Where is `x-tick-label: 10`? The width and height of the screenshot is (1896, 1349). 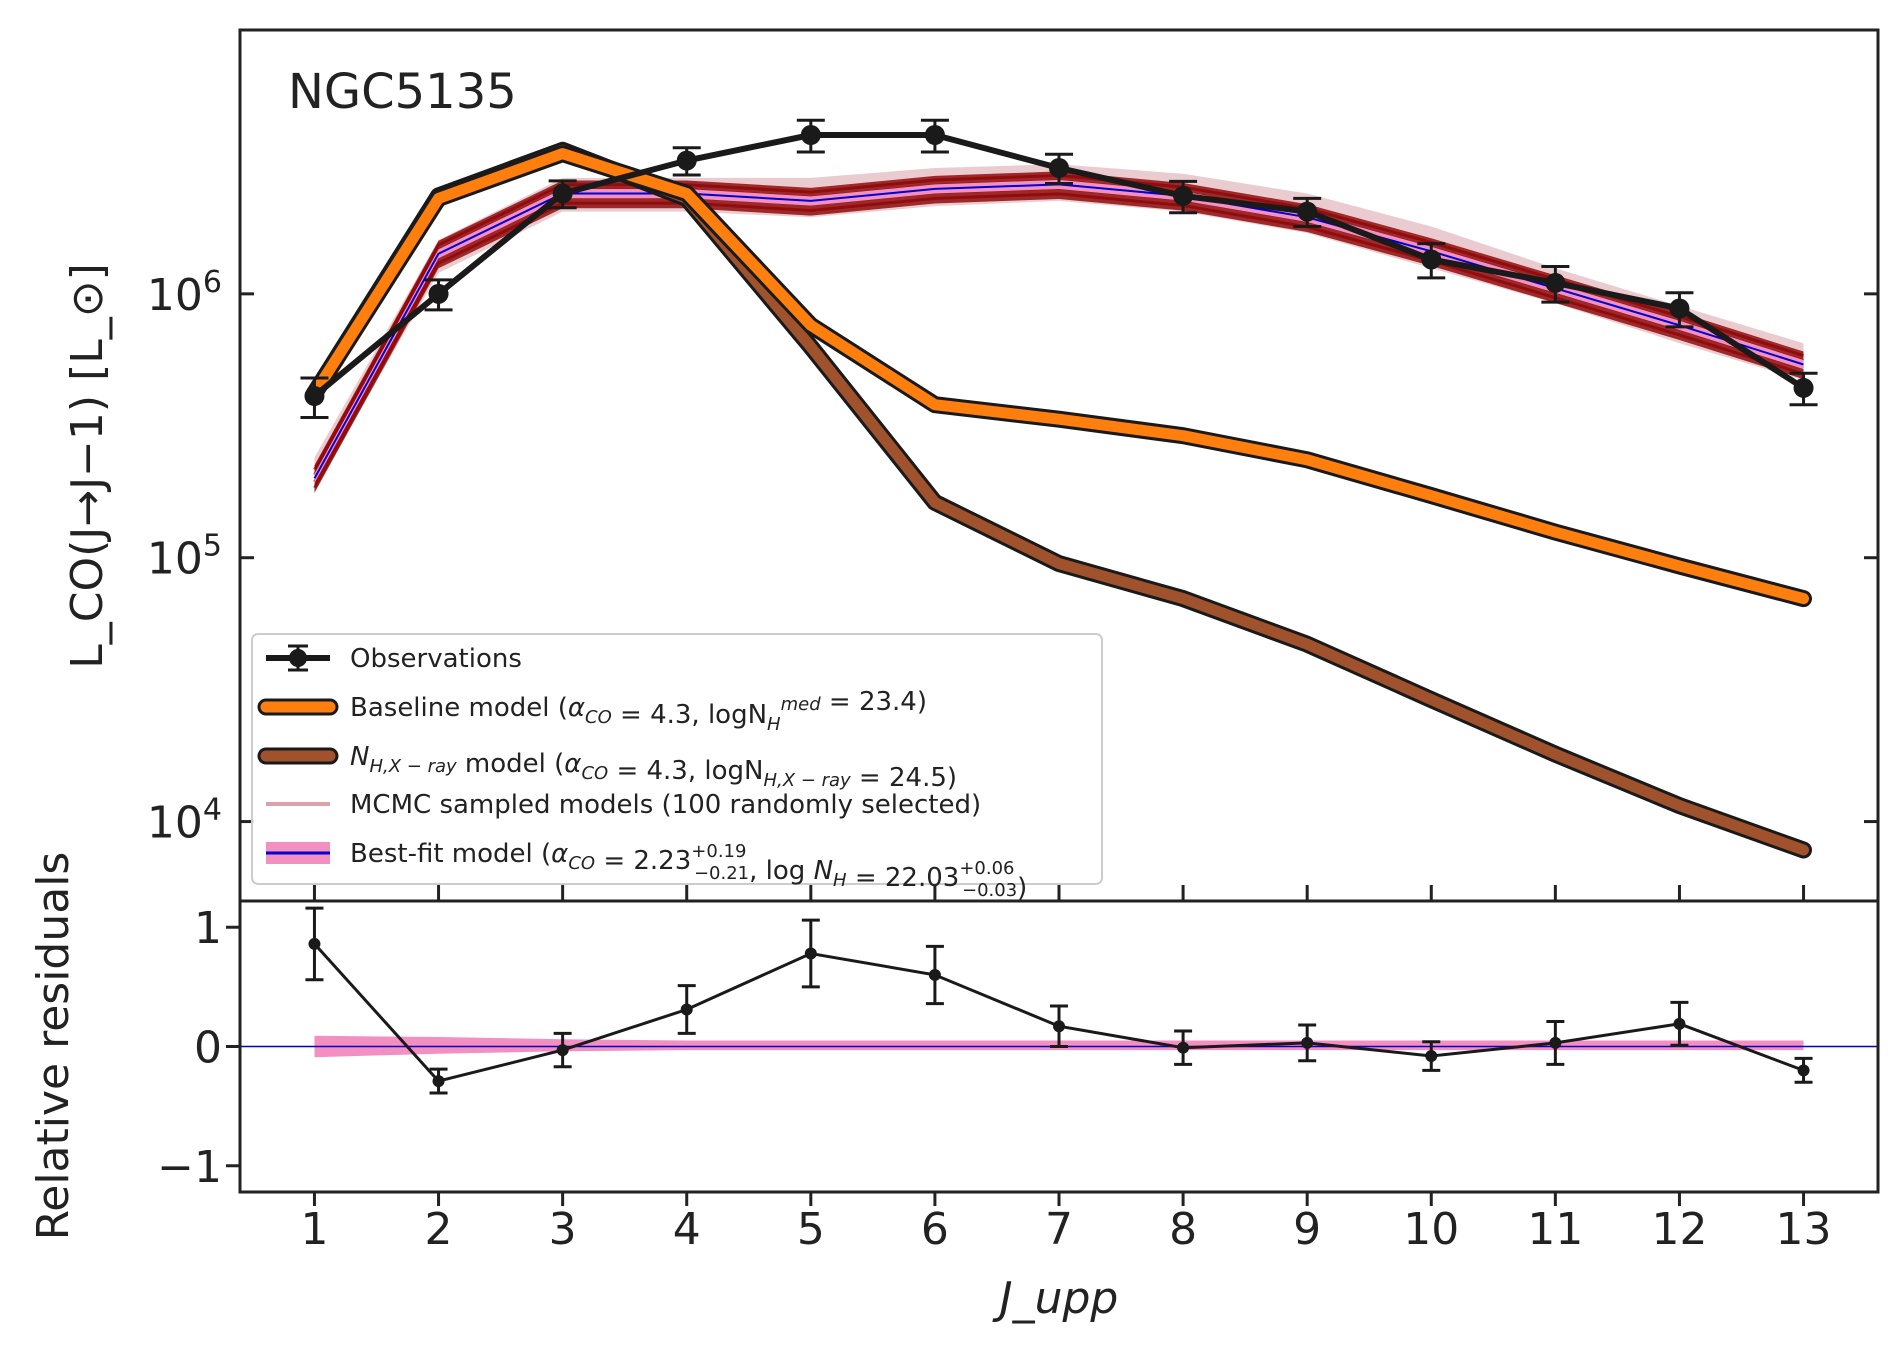 x-tick-label: 10 is located at coordinates (1431, 1229).